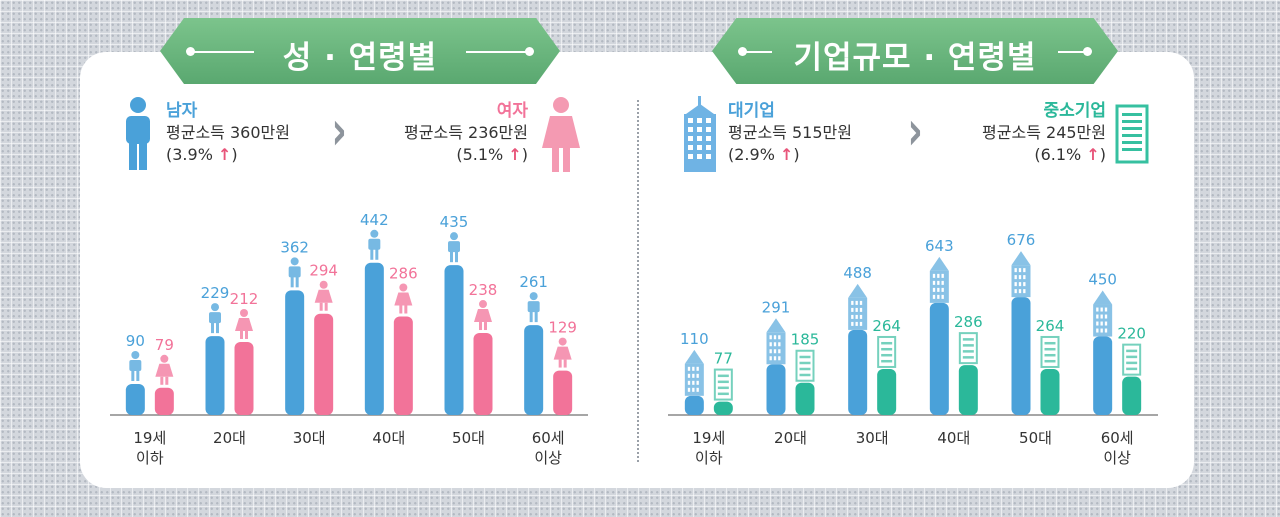 This screenshot has height=517, width=1280. I want to click on female-change-value: (5.1%, so click(480, 154).